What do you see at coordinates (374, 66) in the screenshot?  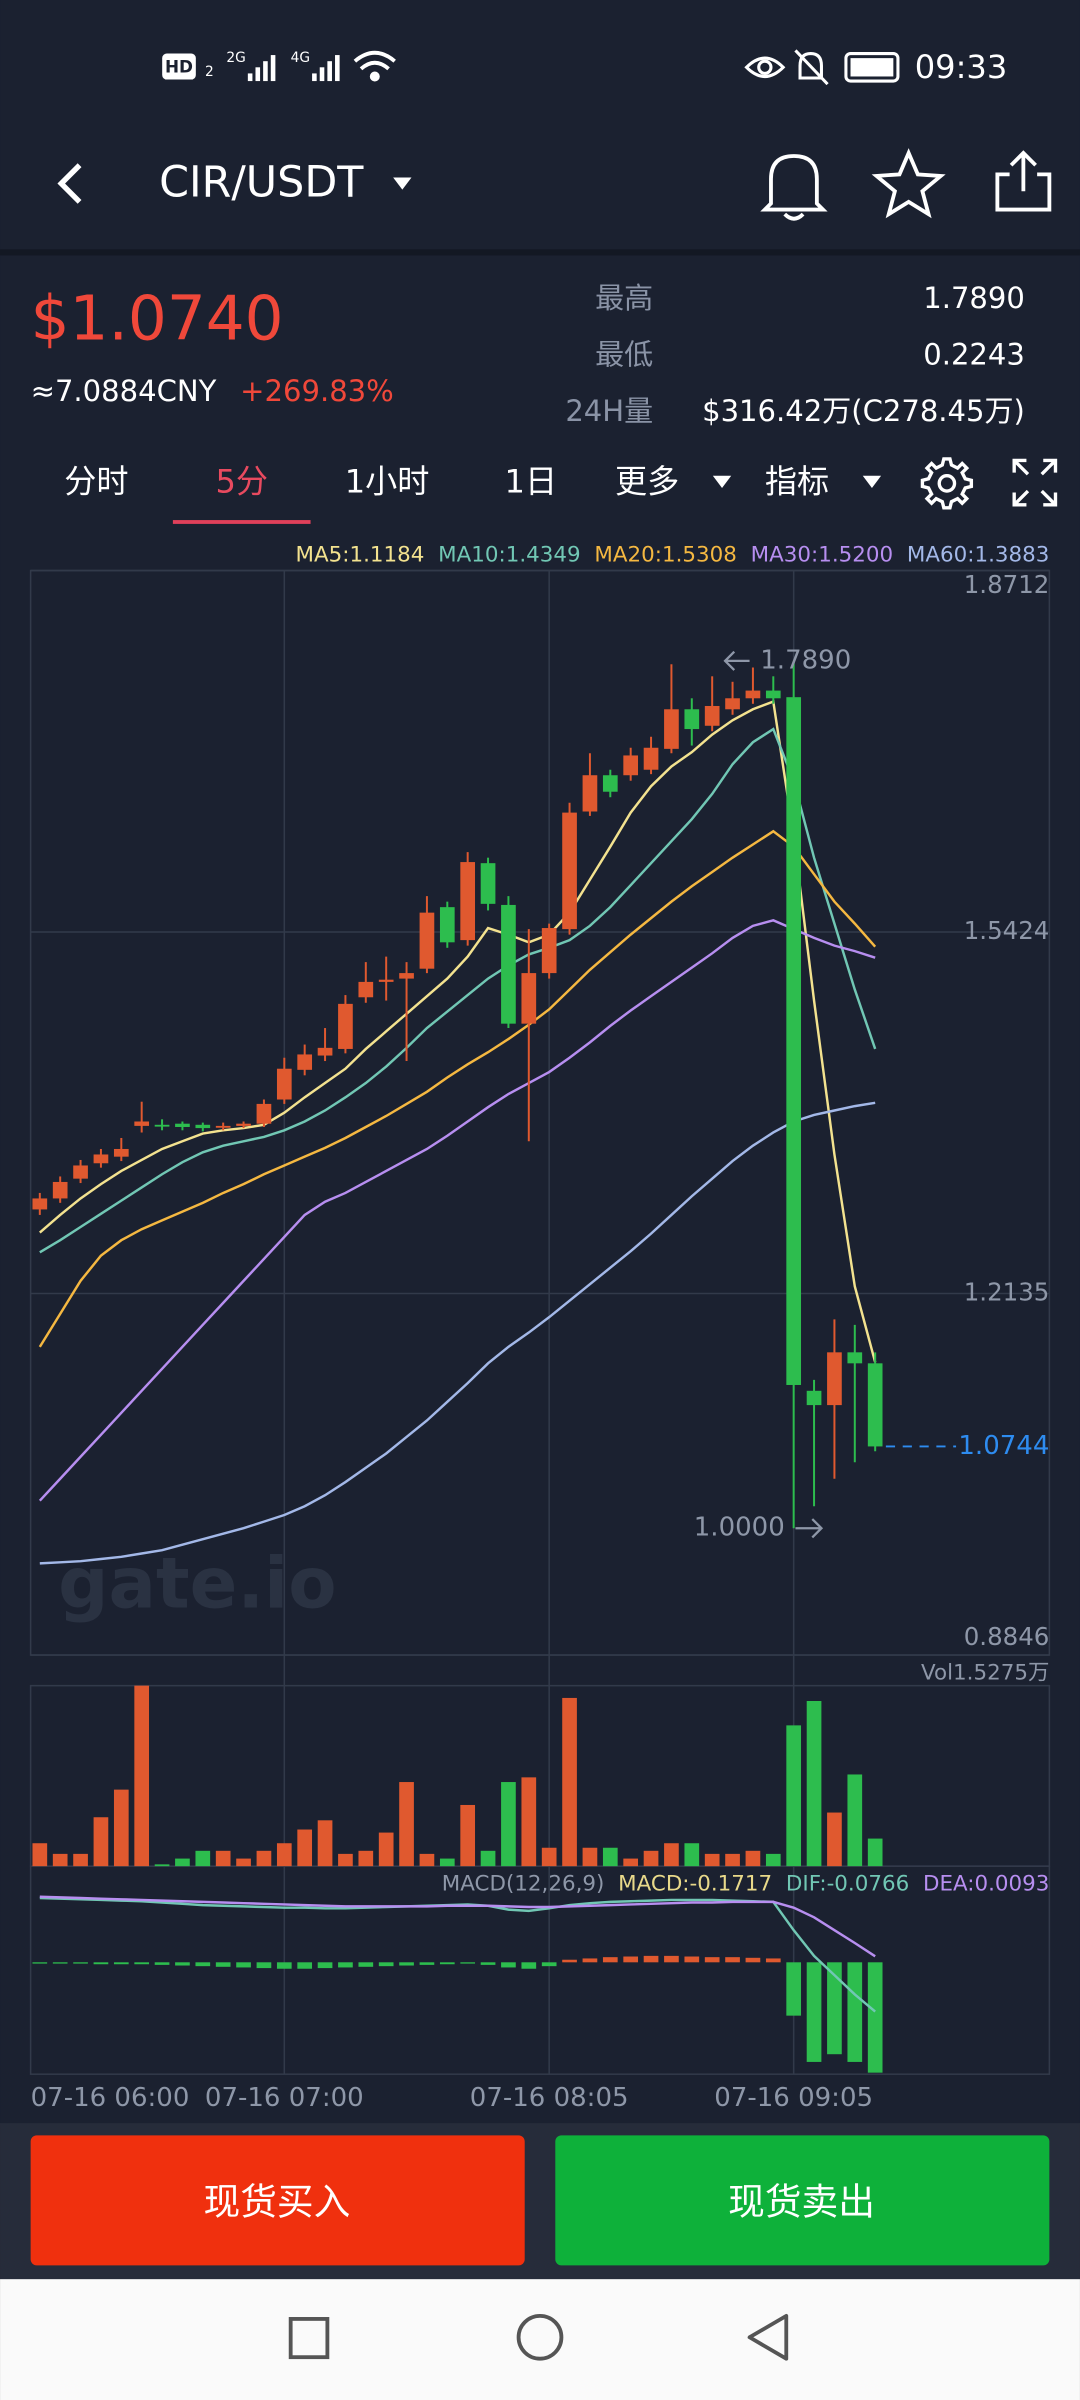 I see `wifi-icon` at bounding box center [374, 66].